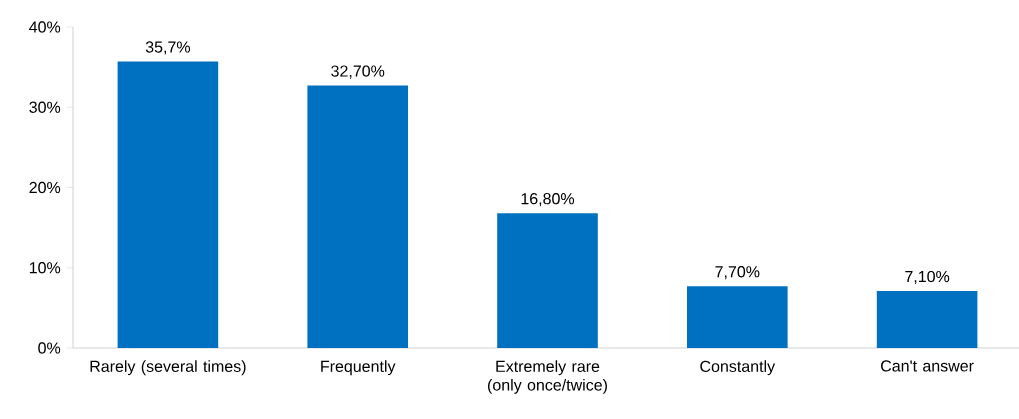 This screenshot has height=419, width=1019. What do you see at coordinates (168, 48) in the screenshot?
I see `data-label: 35,7%` at bounding box center [168, 48].